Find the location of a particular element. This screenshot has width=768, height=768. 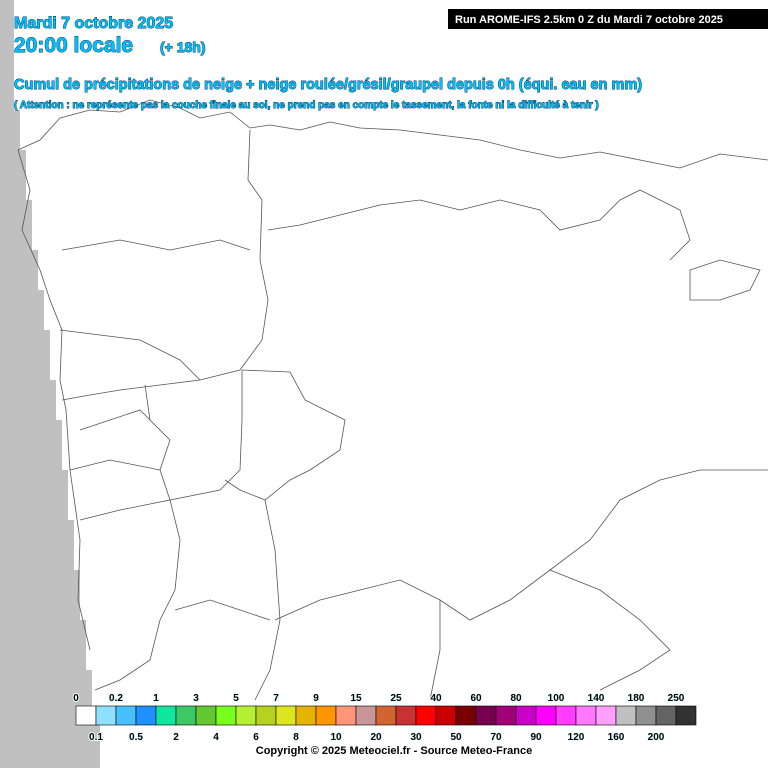

legend-label: 7 is located at coordinates (276, 698).